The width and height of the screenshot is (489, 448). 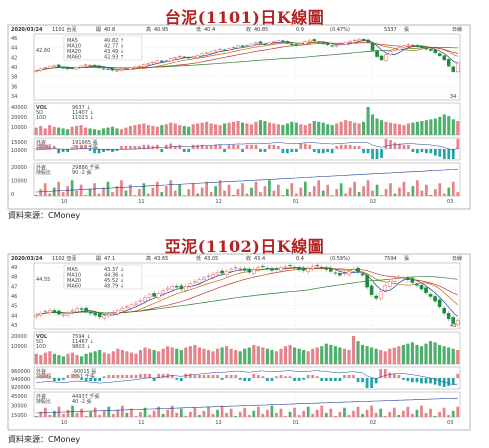 What do you see at coordinates (141, 423) in the screenshot?
I see `month-label: 11` at bounding box center [141, 423].